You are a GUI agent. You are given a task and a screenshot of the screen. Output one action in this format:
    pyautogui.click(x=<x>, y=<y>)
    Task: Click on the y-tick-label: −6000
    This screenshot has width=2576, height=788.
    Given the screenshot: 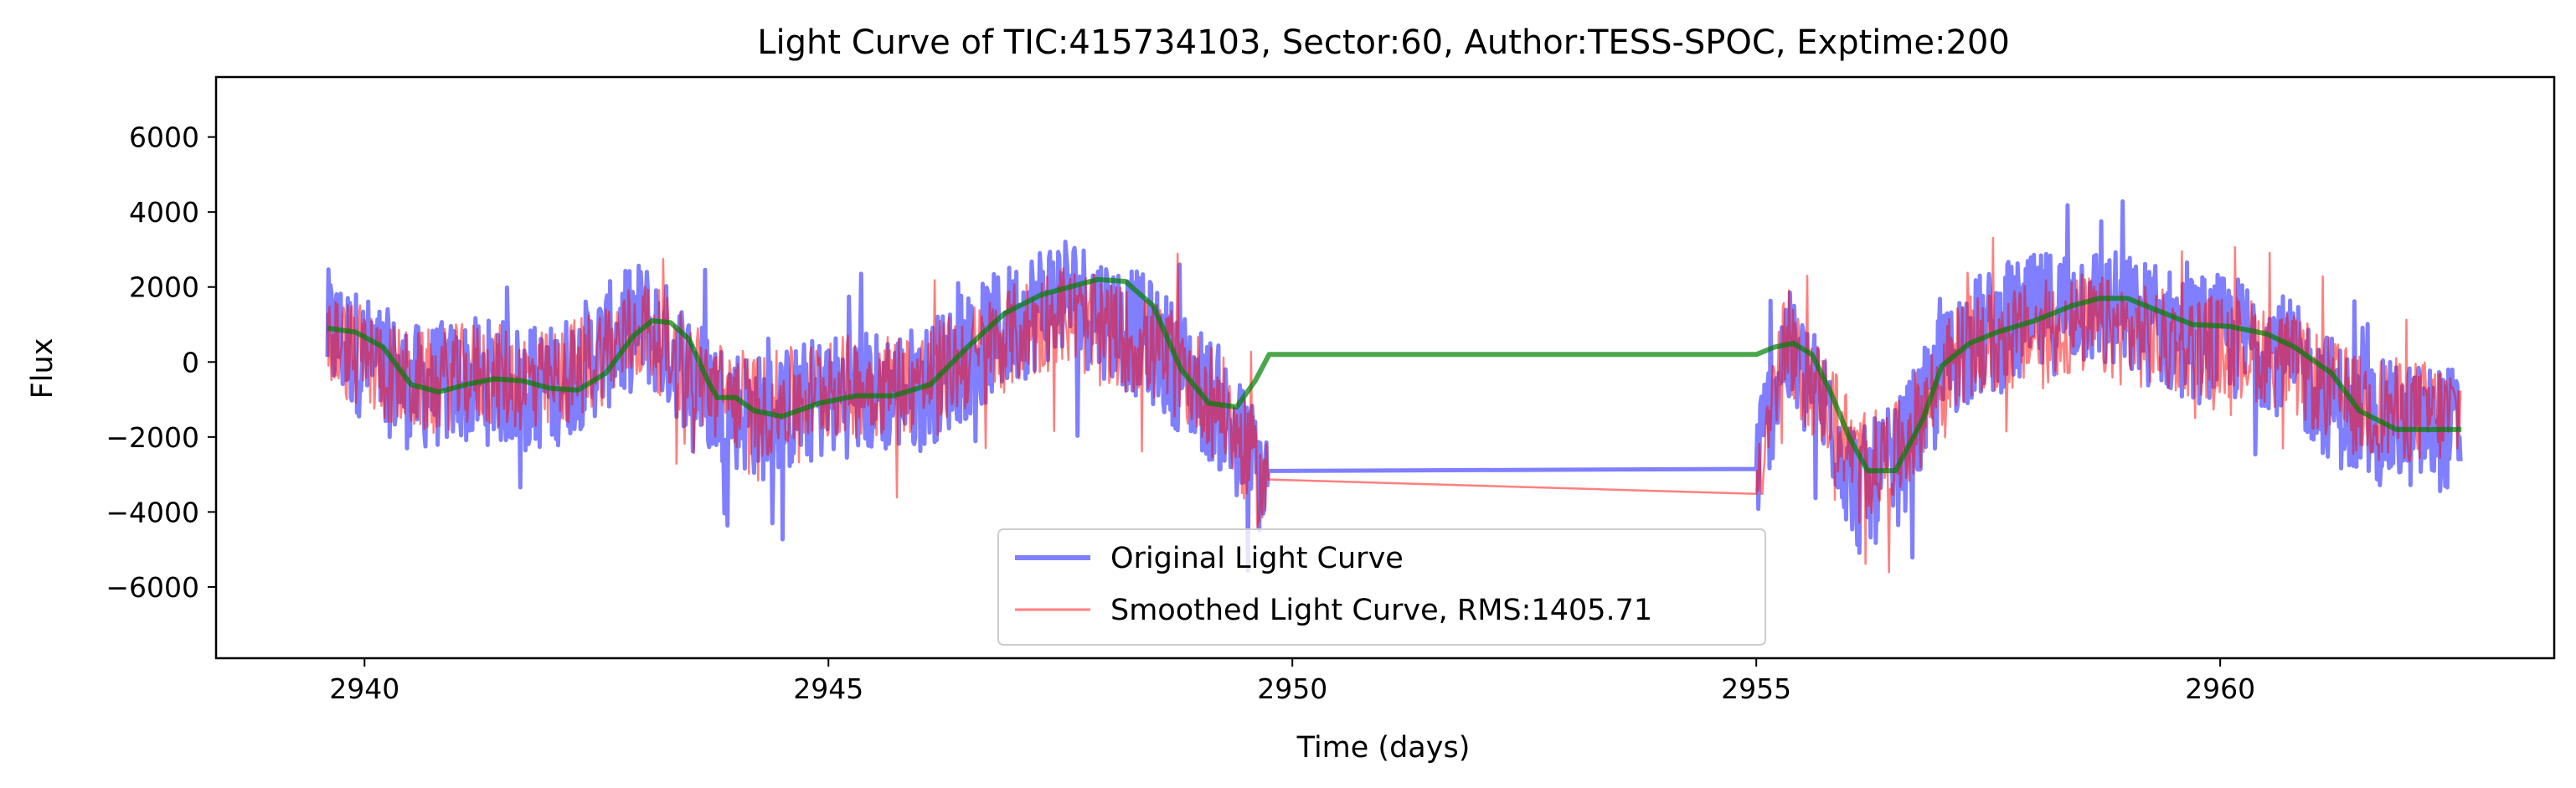 What is the action you would take?
    pyautogui.click(x=152, y=587)
    